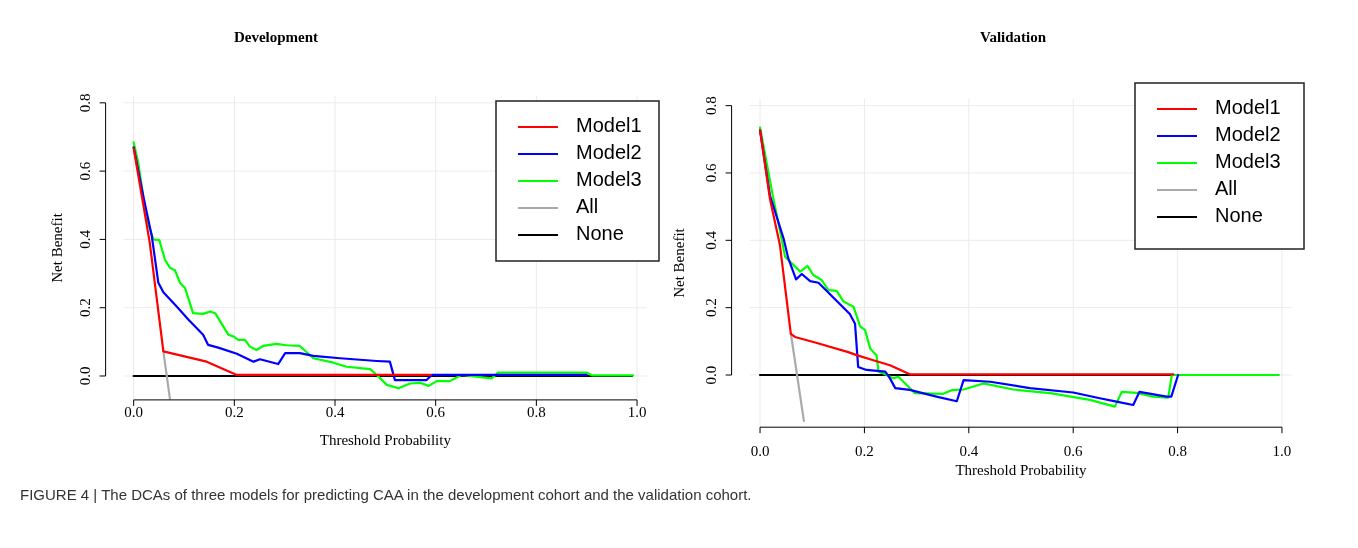 The image size is (1358, 548). What do you see at coordinates (386, 494) in the screenshot?
I see `caption: FIGURE 4 | The DCAs of three models for predicting CAA in the development cohort and the validation cohort.` at bounding box center [386, 494].